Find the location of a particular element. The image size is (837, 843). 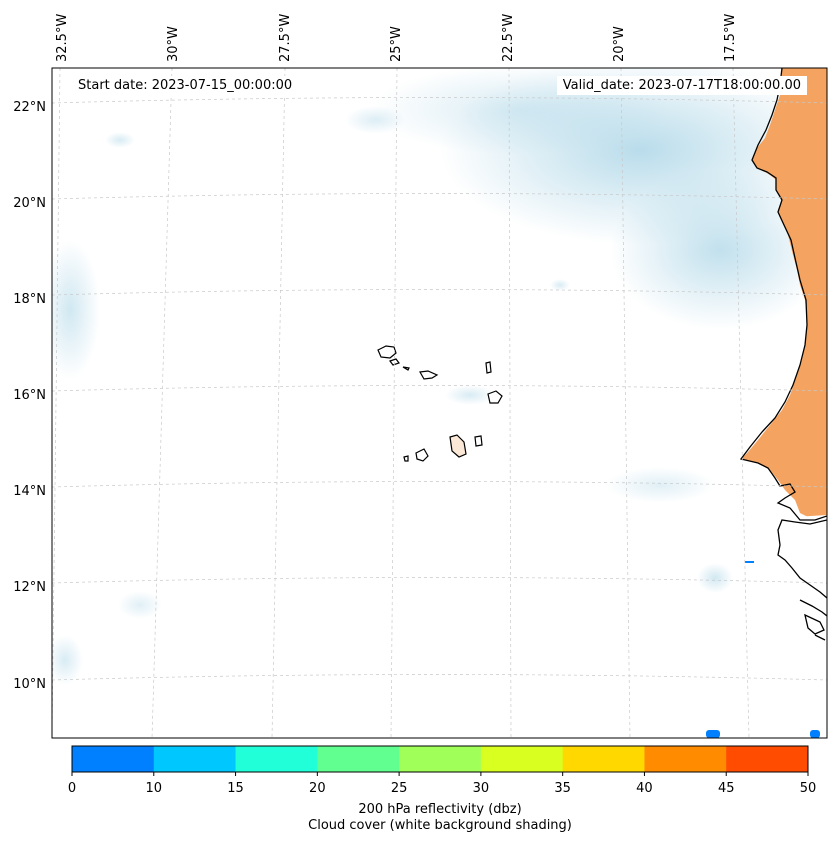

lon-label: 25°W is located at coordinates (396, 44).